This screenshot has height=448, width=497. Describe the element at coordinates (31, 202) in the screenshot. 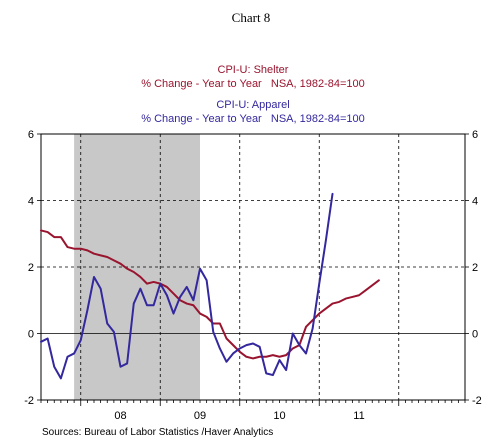

I see `y-tick-label-left: 4` at that location.